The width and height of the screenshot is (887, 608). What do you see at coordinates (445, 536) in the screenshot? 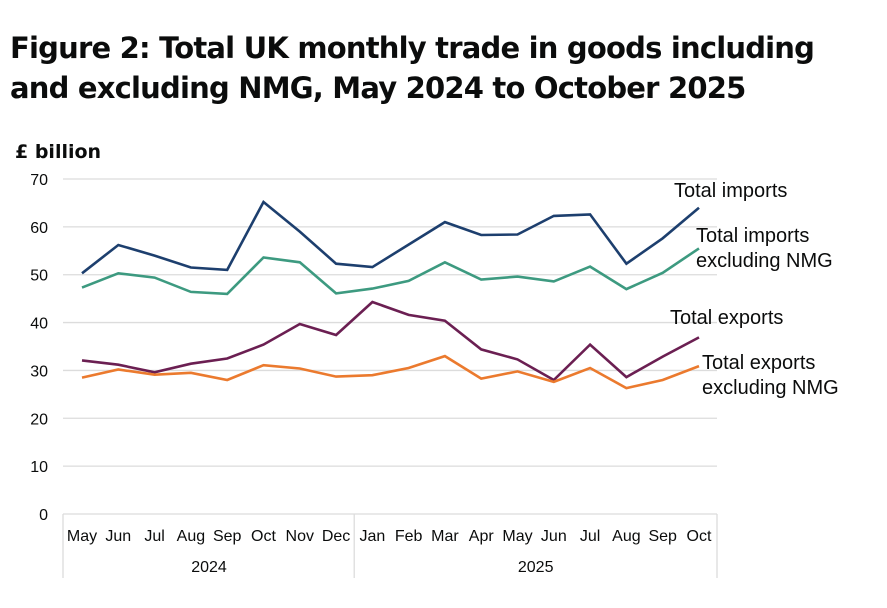
I see `x-tick-label: Mar` at bounding box center [445, 536].